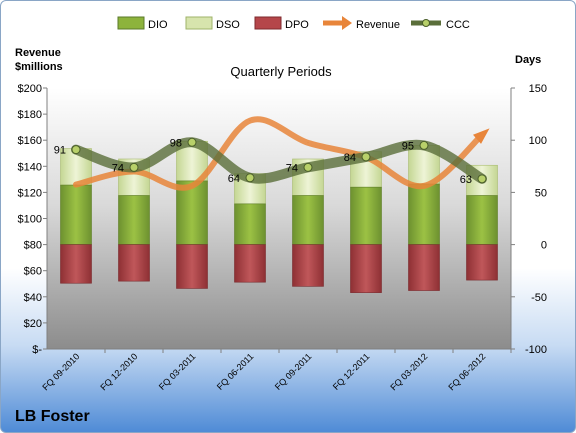 The width and height of the screenshot is (576, 433). What do you see at coordinates (281, 71) in the screenshot?
I see `chart-title: Quarterly Periods` at bounding box center [281, 71].